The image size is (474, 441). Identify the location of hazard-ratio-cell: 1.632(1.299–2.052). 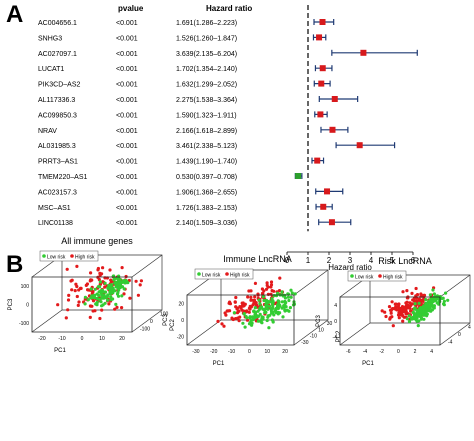
(206, 85).